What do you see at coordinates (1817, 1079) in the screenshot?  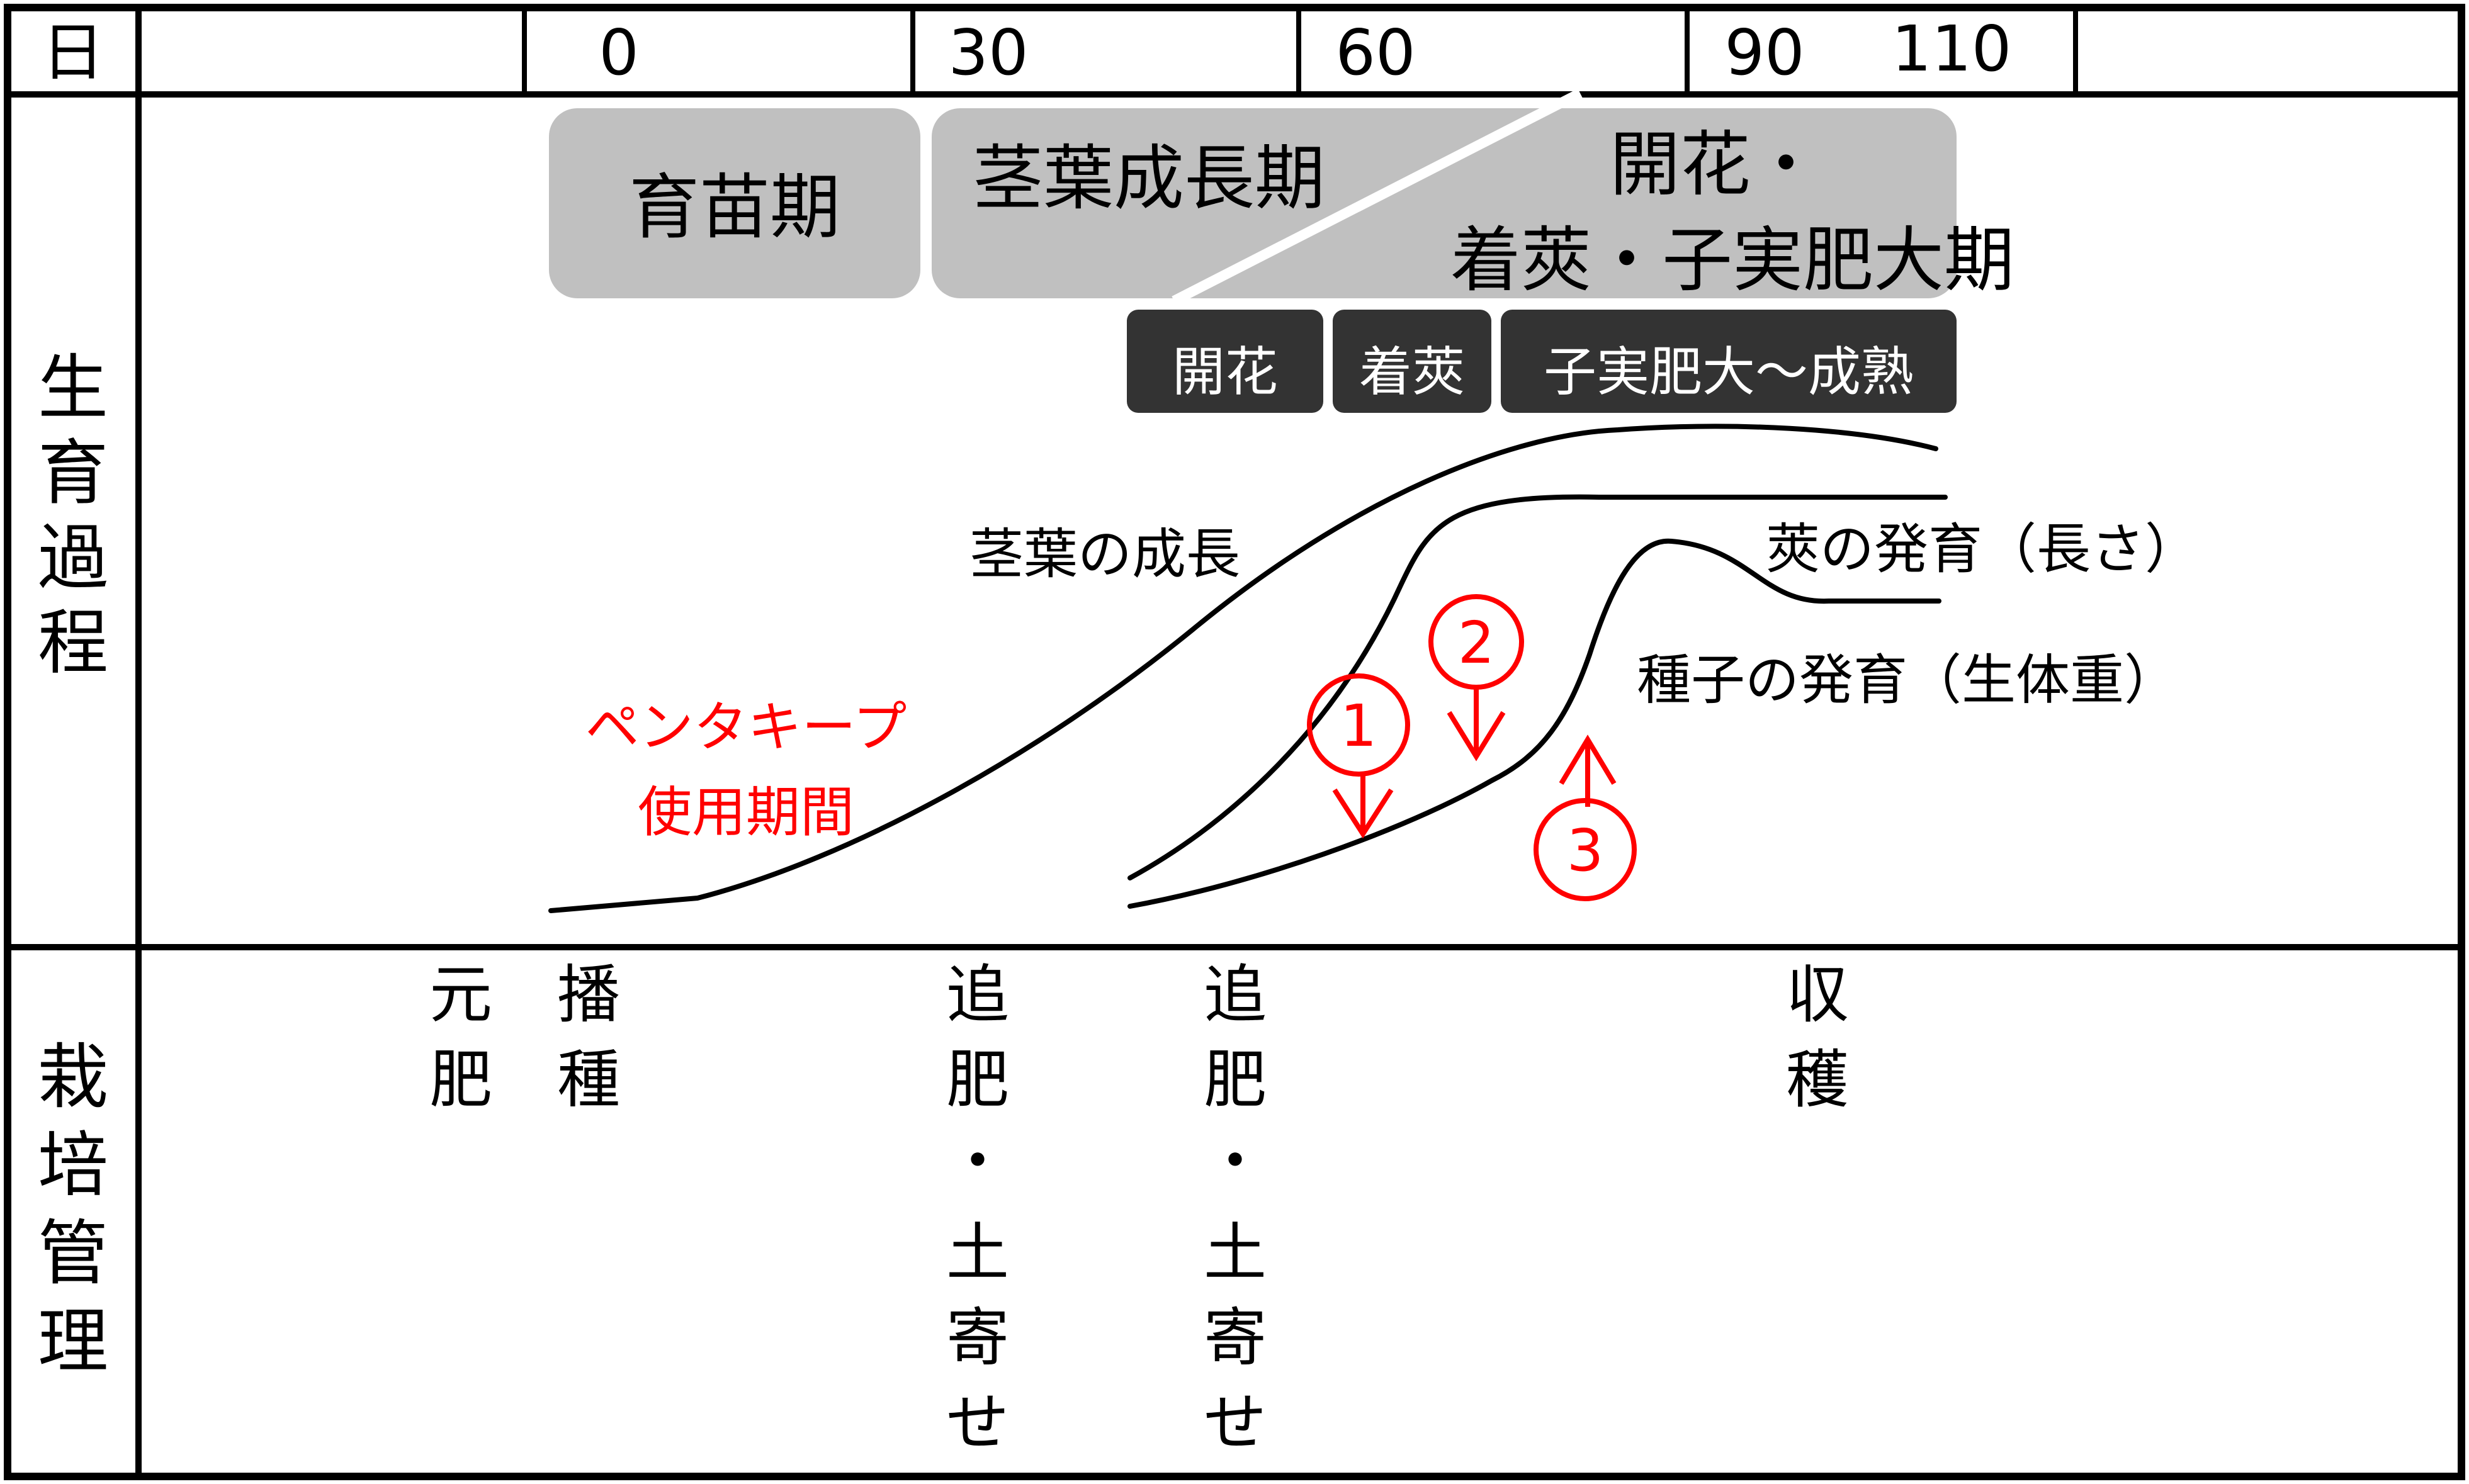 I see `mgmt-char: 穫` at bounding box center [1817, 1079].